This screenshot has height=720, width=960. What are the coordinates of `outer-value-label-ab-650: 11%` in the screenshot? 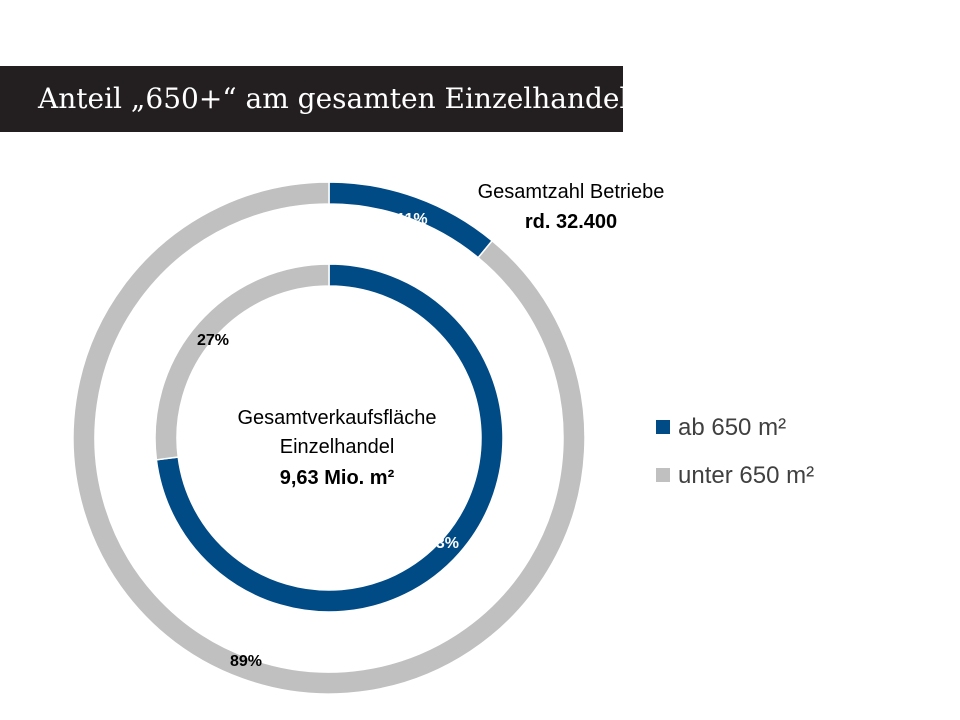 It's located at (411, 219).